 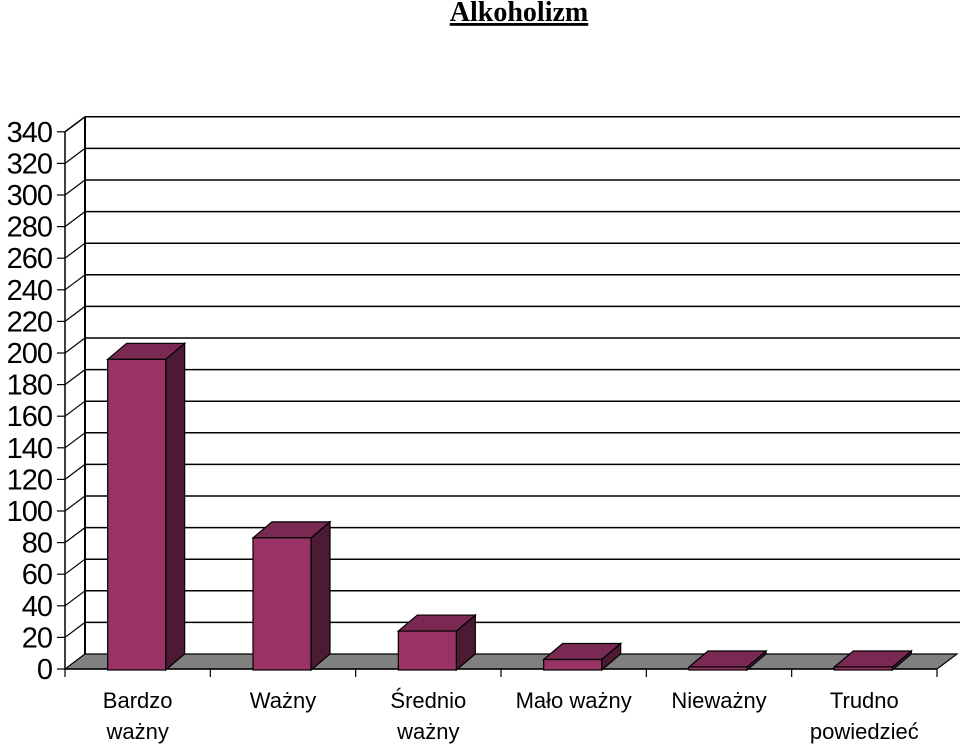 What do you see at coordinates (29, 417) in the screenshot?
I see `y-tick-label: 160` at bounding box center [29, 417].